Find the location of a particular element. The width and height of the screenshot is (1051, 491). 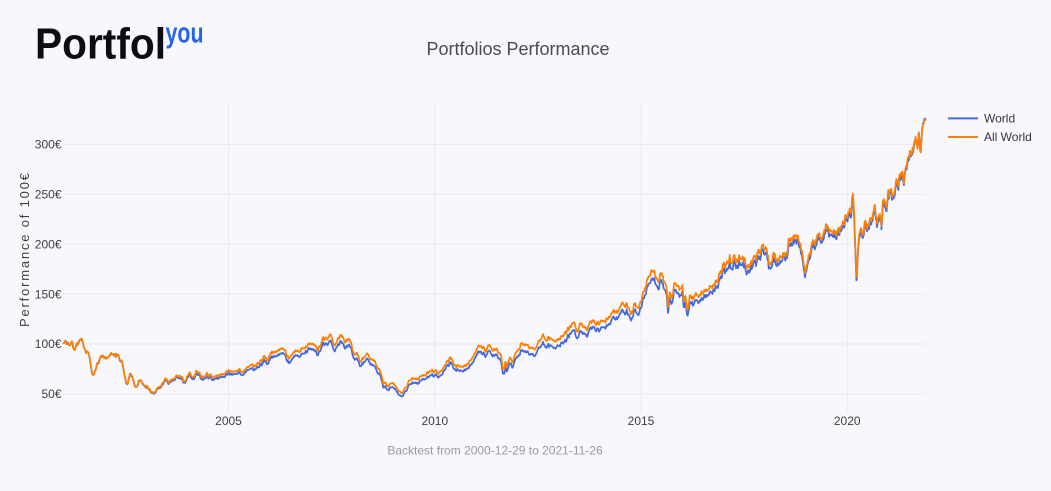

svg-text: 2020 is located at coordinates (847, 421).